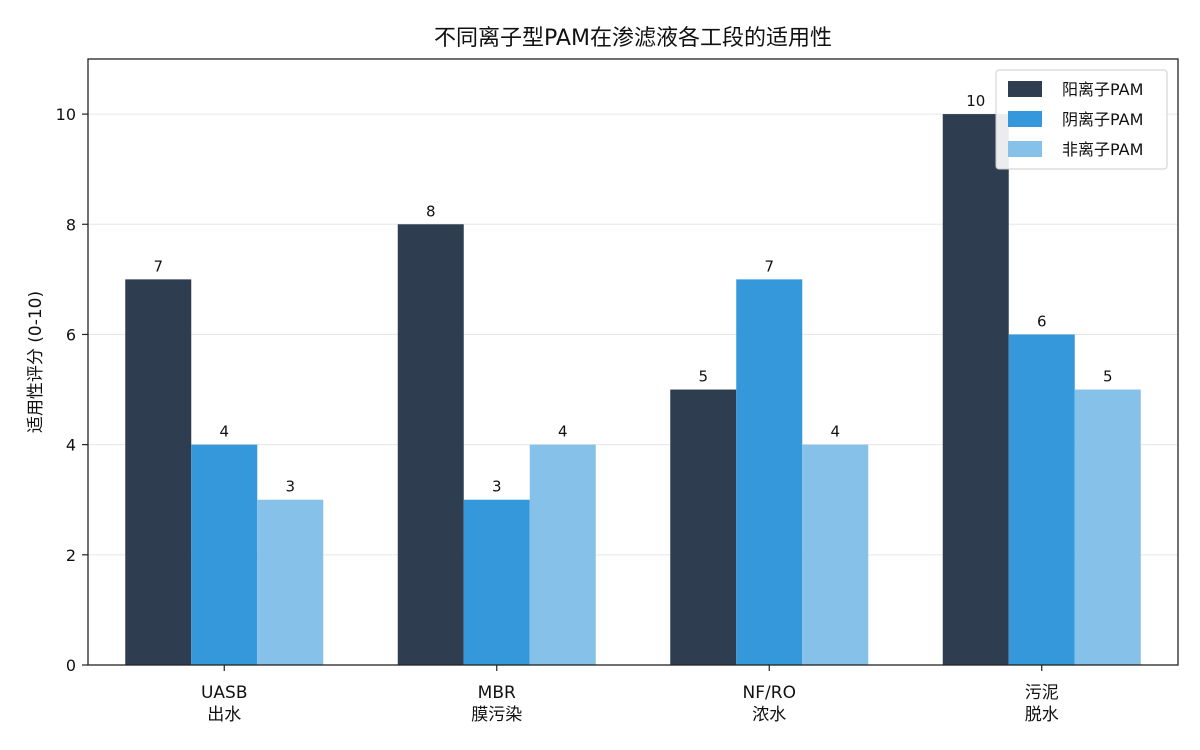 Image resolution: width=1200 pixels, height=750 pixels. I want to click on y-tick-label: 2, so click(71, 555).